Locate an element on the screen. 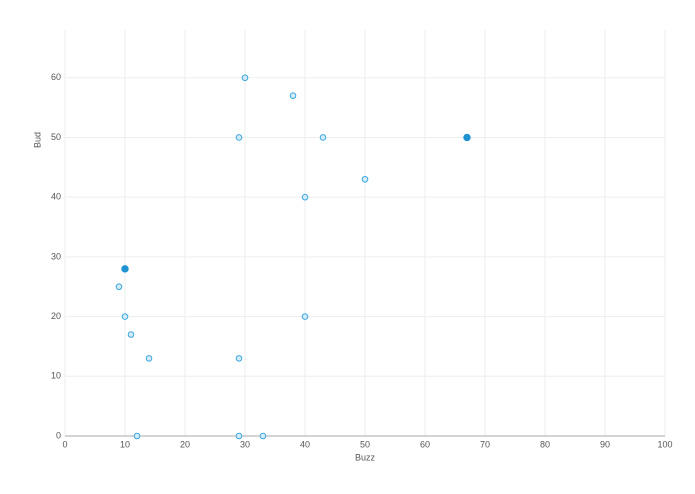 The width and height of the screenshot is (695, 494). y-tick-label: 60 is located at coordinates (56, 77).